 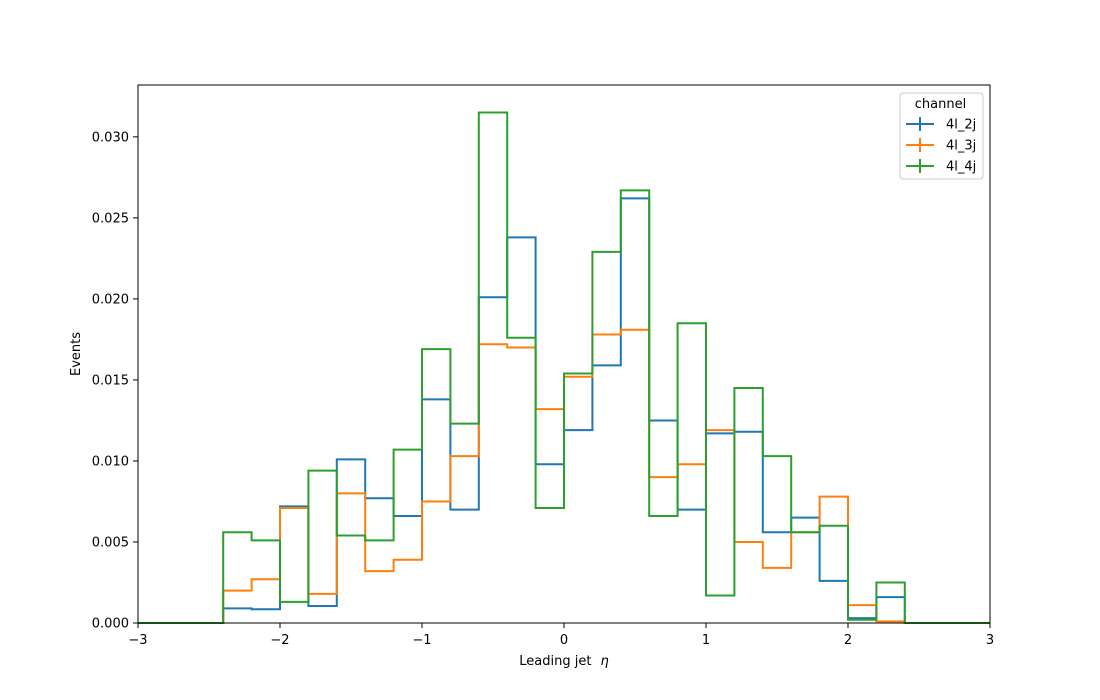 What do you see at coordinates (990, 640) in the screenshot?
I see `x-tick-label: 3` at bounding box center [990, 640].